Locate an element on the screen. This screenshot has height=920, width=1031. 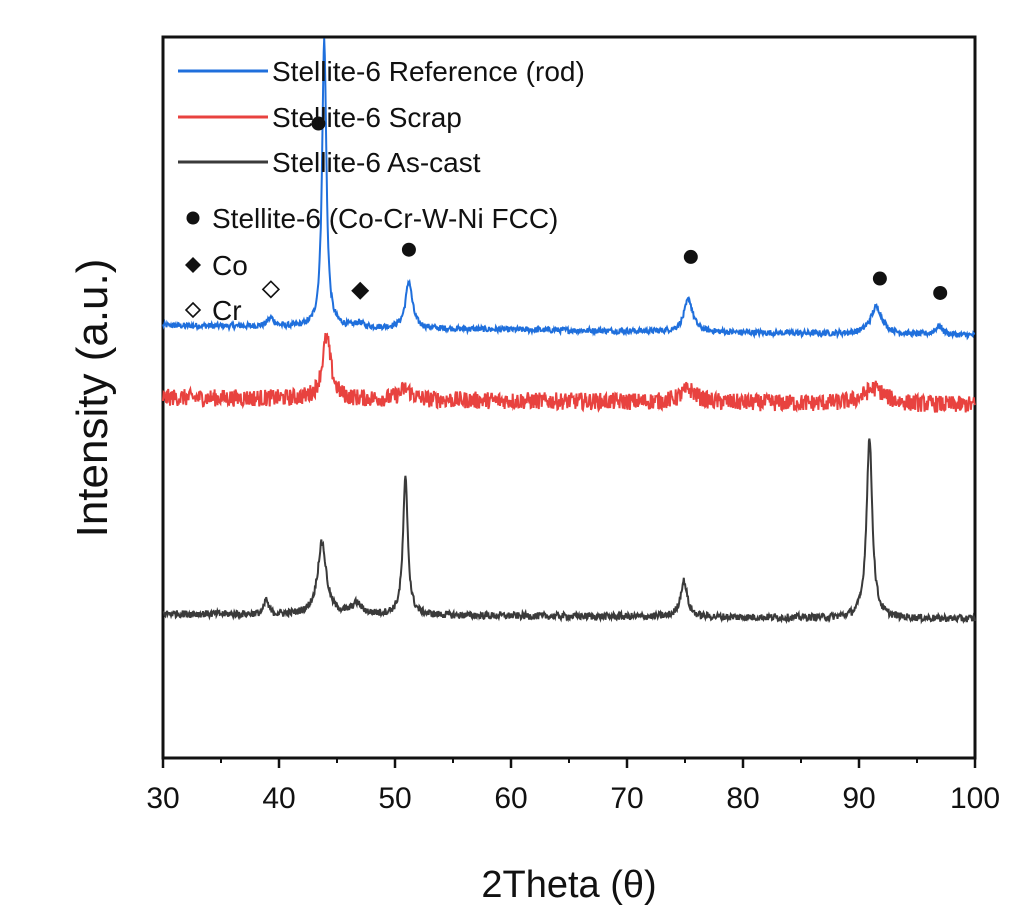
legend-label-co: Co is located at coordinates (230, 265).